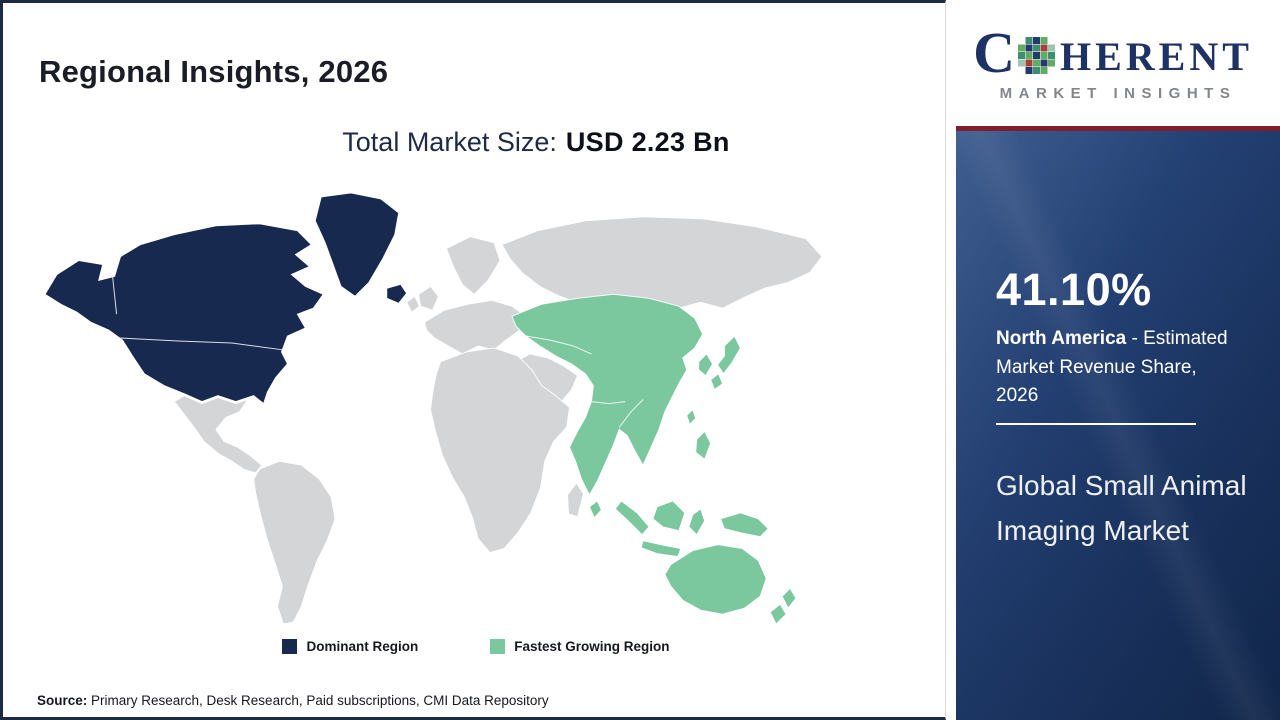 Image resolution: width=1280 pixels, height=720 pixels. Describe the element at coordinates (473, 265) in the screenshot. I see `map-scandinavia` at that location.